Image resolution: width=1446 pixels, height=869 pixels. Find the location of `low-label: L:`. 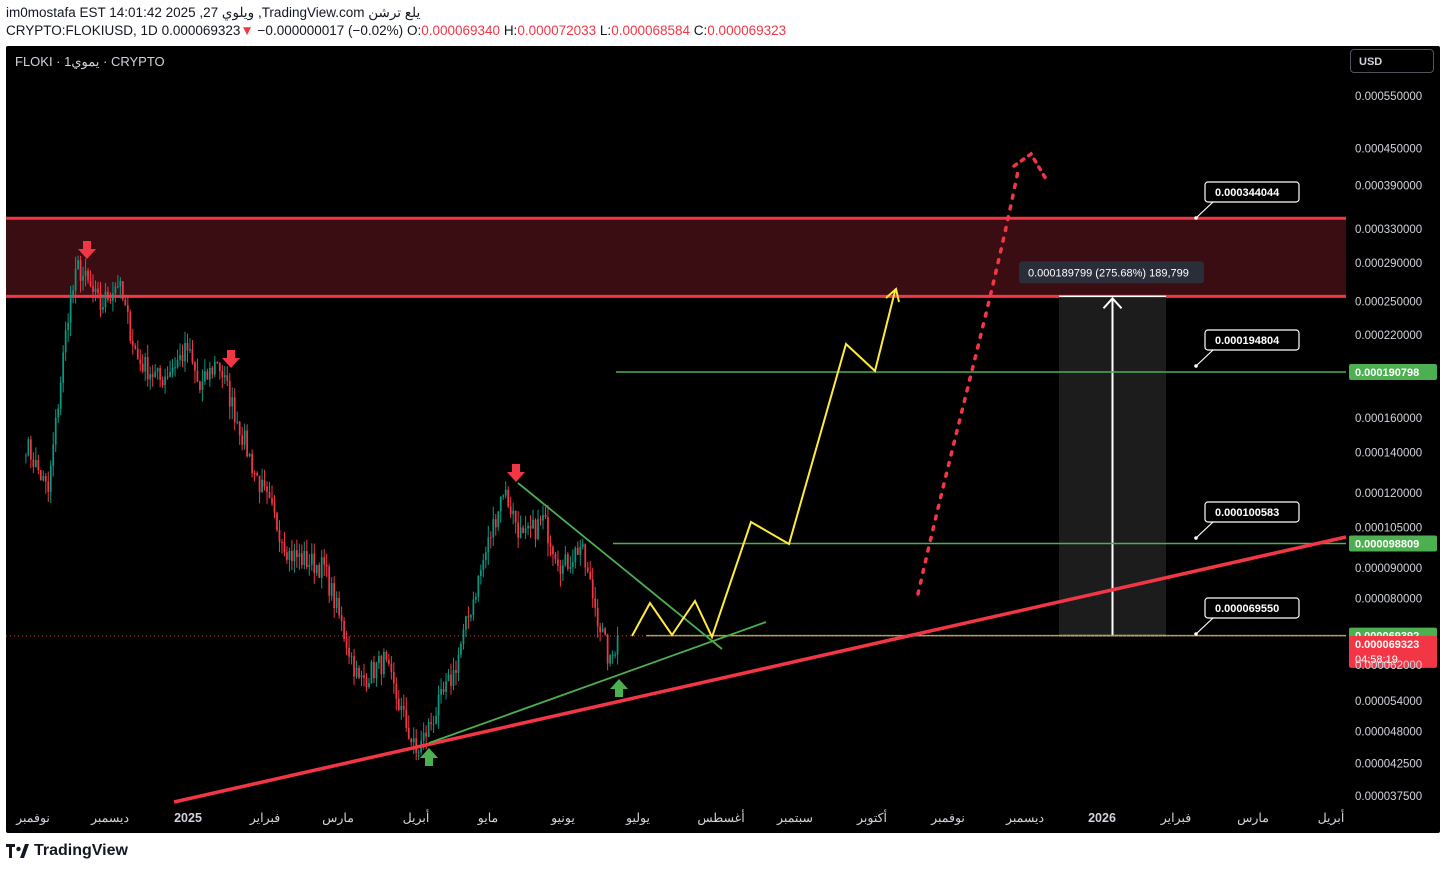

low-label: L: is located at coordinates (605, 30).